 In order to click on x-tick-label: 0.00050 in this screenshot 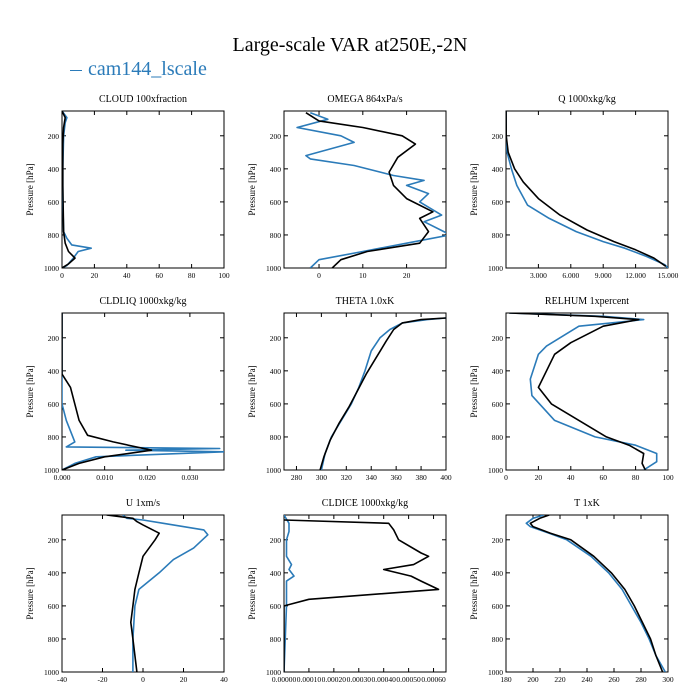, I will do `click(408, 679)`.